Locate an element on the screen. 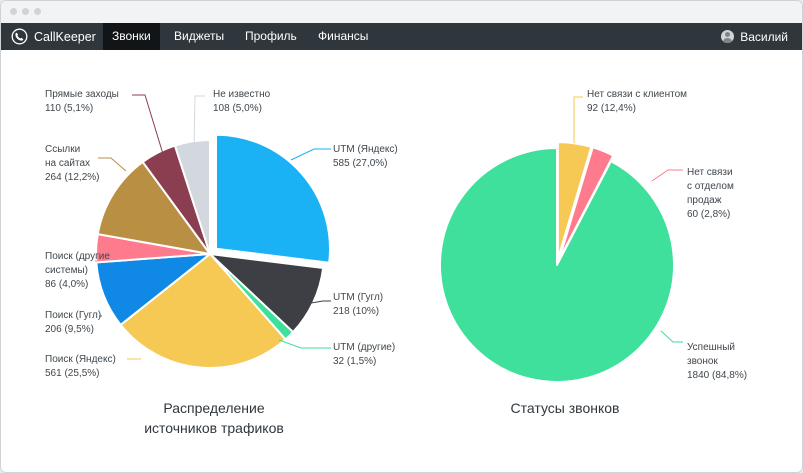  label-search-yandex-value: 561 (25,5%) is located at coordinates (72, 373).